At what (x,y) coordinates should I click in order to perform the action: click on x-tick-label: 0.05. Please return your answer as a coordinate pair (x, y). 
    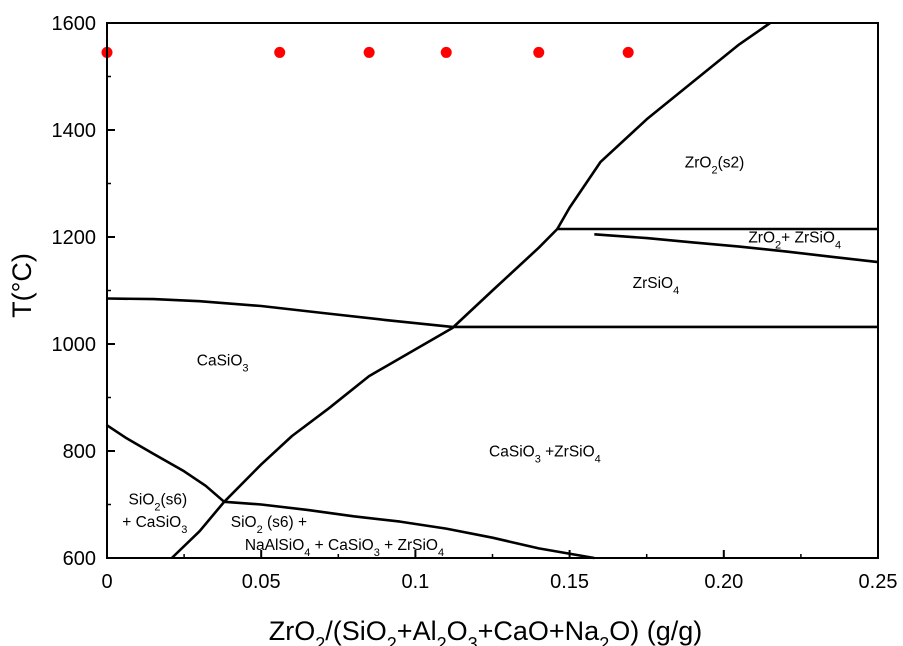
    Looking at the image, I should click on (261, 582).